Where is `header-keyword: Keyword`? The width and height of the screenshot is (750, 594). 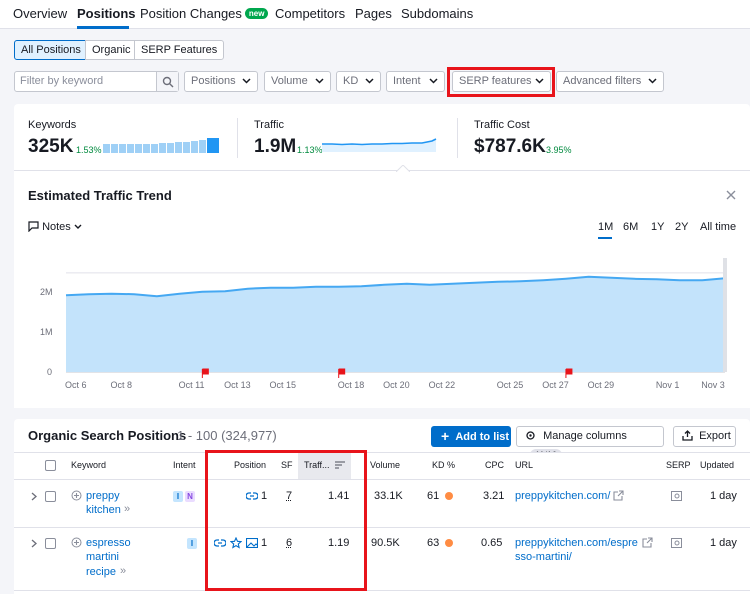
header-keyword: Keyword is located at coordinates (89, 465).